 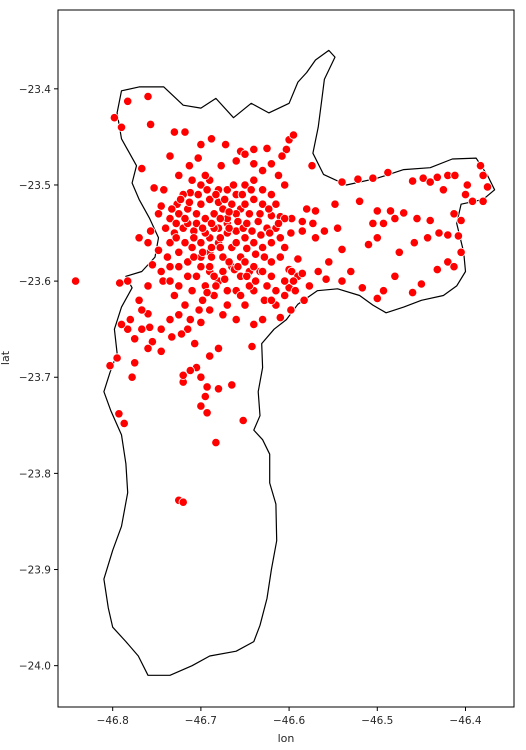 I want to click on x-tick-label: −46.8, so click(x=113, y=721).